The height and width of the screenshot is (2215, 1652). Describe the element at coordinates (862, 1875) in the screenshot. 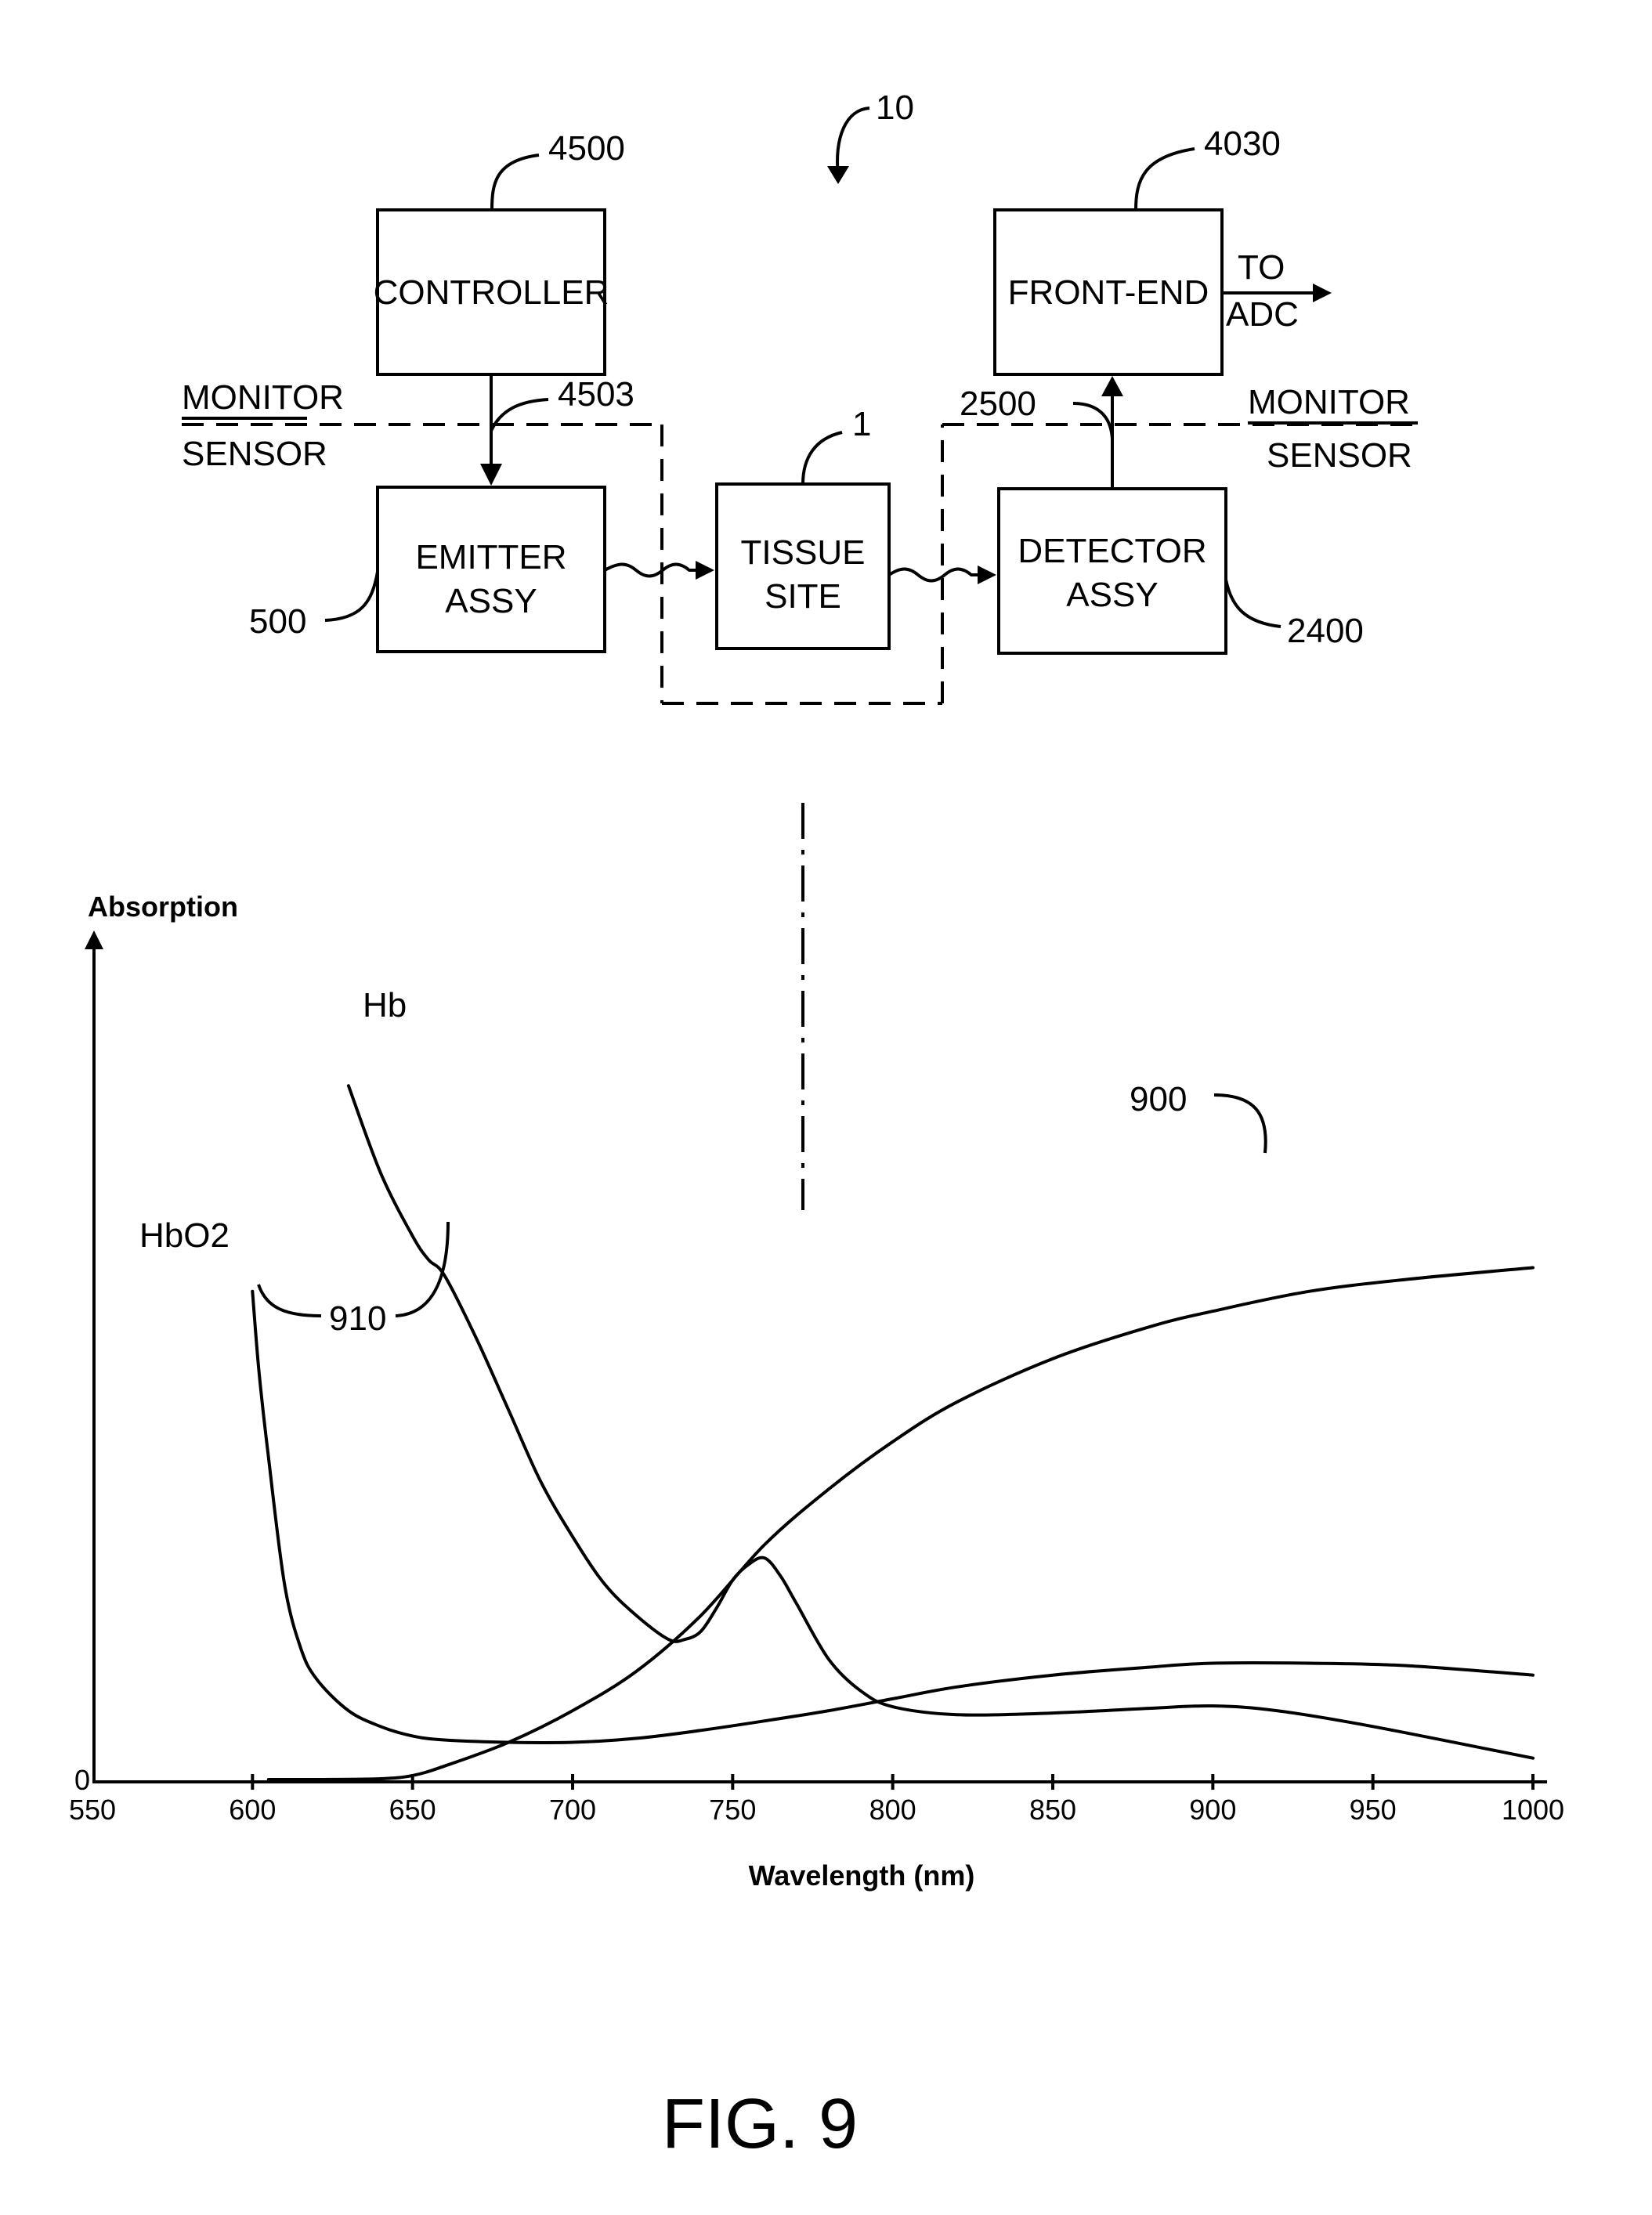

I see `x-axis-label: Wavelength (nm)` at that location.